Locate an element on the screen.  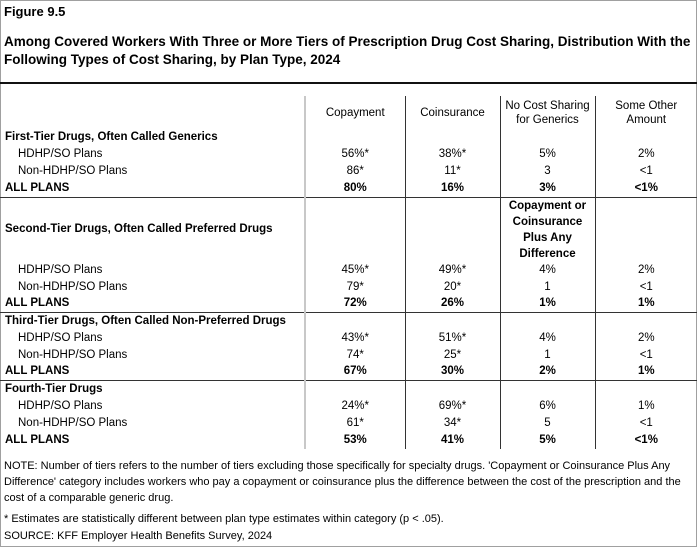
all-plans-row: ALL PLANS 53% 41% 5% <1% is located at coordinates (348, 440).